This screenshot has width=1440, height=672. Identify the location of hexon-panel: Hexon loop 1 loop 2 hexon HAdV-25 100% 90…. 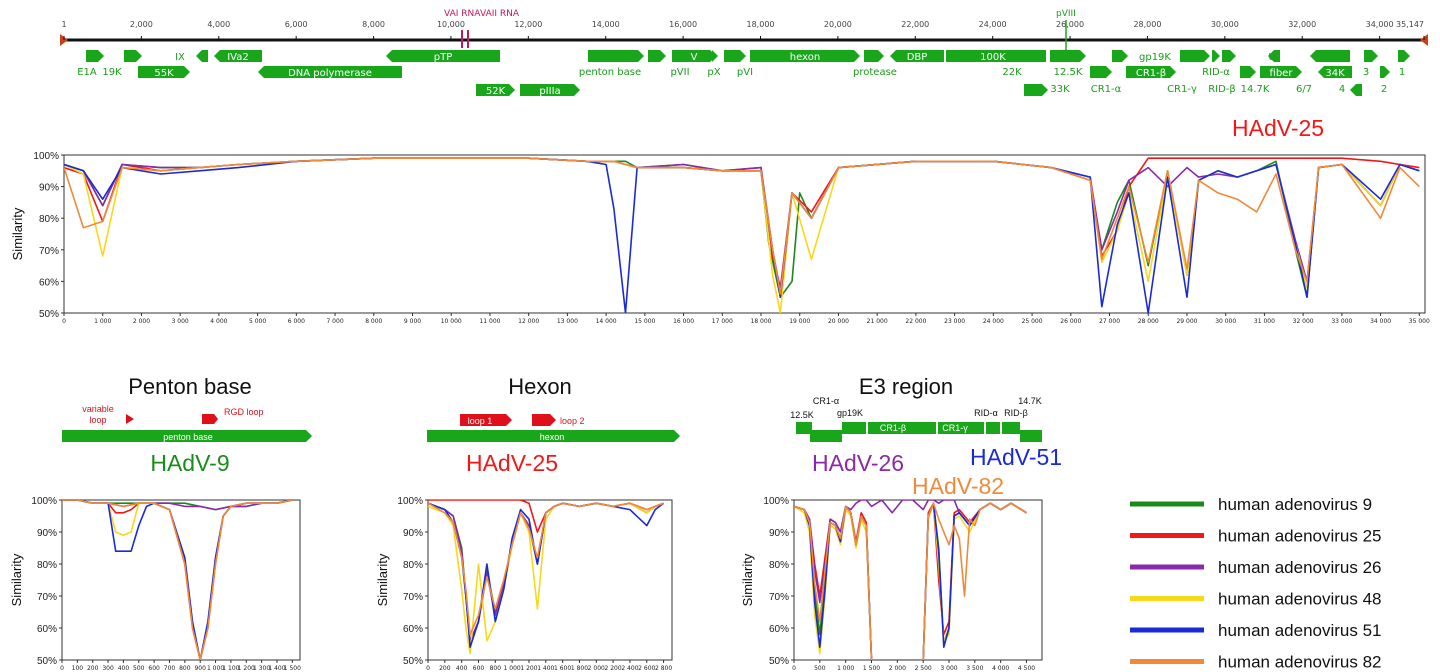
(527, 523).